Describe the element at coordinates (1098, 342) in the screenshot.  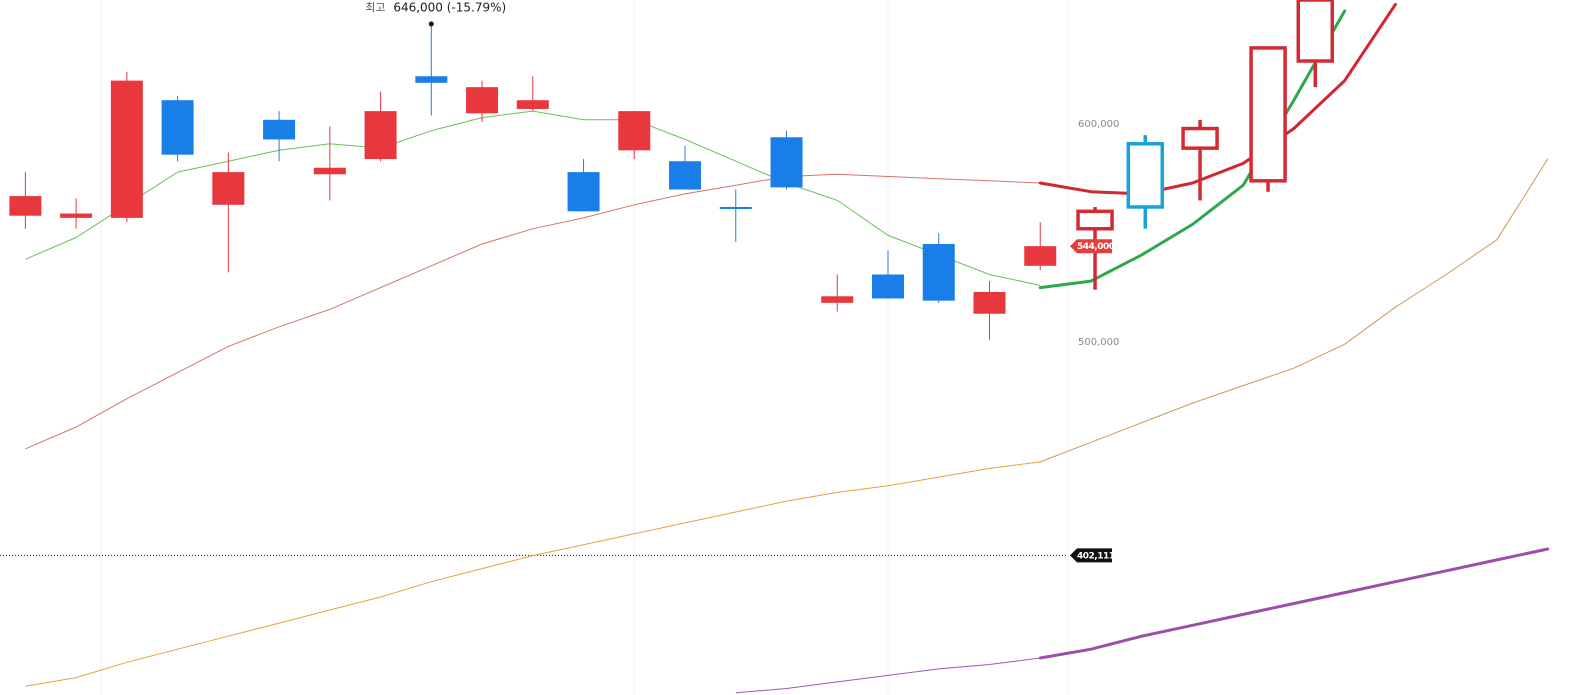
I see `y-tick-label: 500,000` at that location.